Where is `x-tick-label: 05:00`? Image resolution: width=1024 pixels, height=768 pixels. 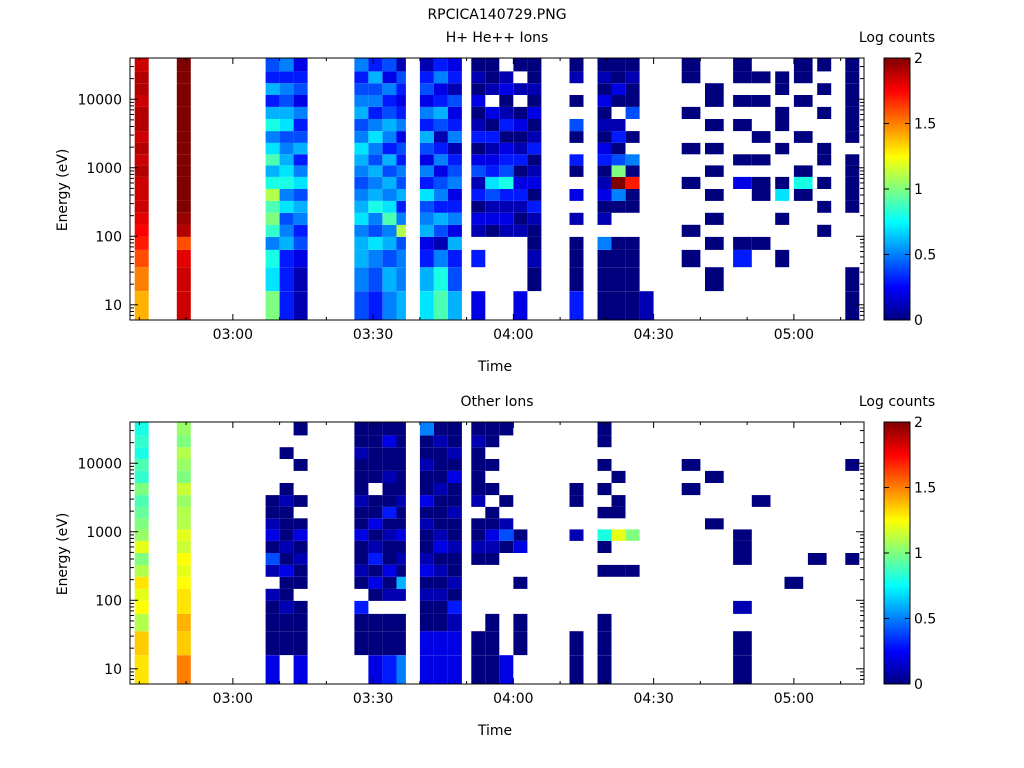 x-tick-label: 05:00 is located at coordinates (794, 335).